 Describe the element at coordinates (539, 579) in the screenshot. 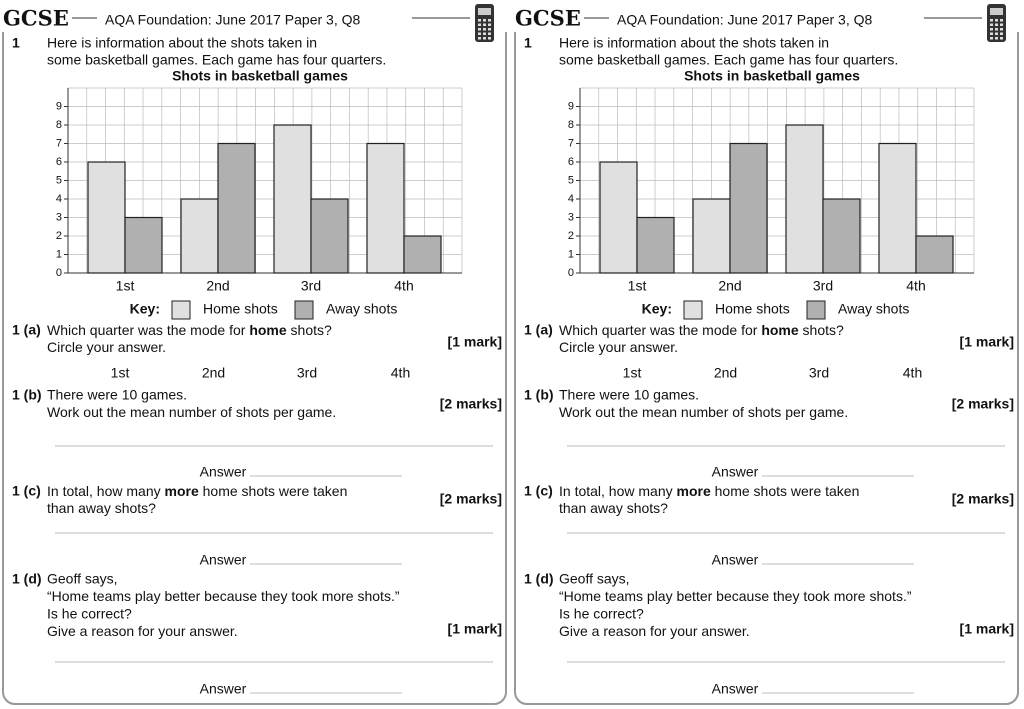

I see `part-label: 1 (d)` at that location.